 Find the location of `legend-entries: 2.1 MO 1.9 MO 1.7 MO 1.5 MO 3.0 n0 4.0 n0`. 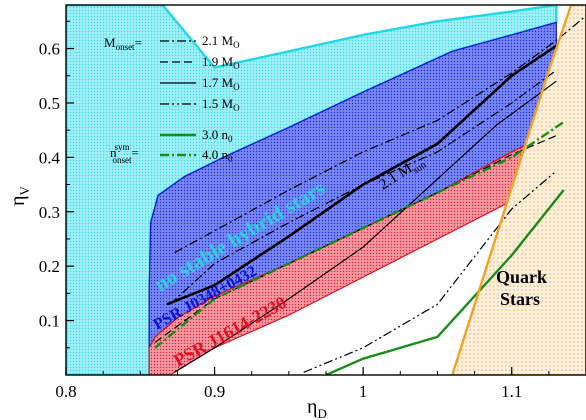

legend-entries: 2.1 MO 1.9 MO 1.7 MO 1.5 MO 3.0 n0 4.0 n0 is located at coordinates (200, 98).